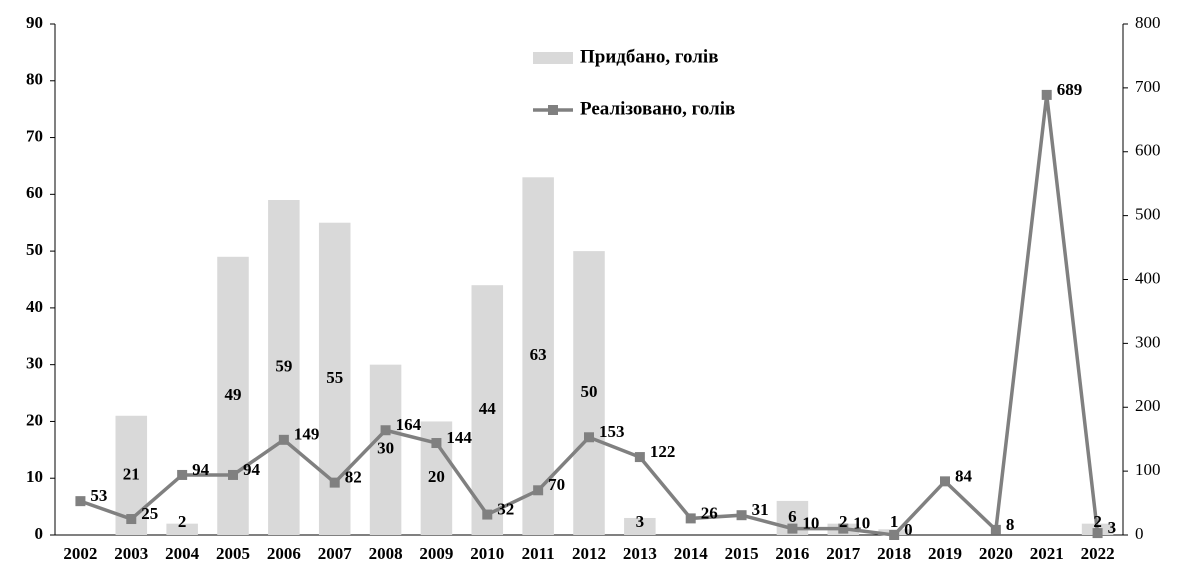  Describe the element at coordinates (649, 56) in the screenshot. I see `legend-label: Придбано, голів` at that location.